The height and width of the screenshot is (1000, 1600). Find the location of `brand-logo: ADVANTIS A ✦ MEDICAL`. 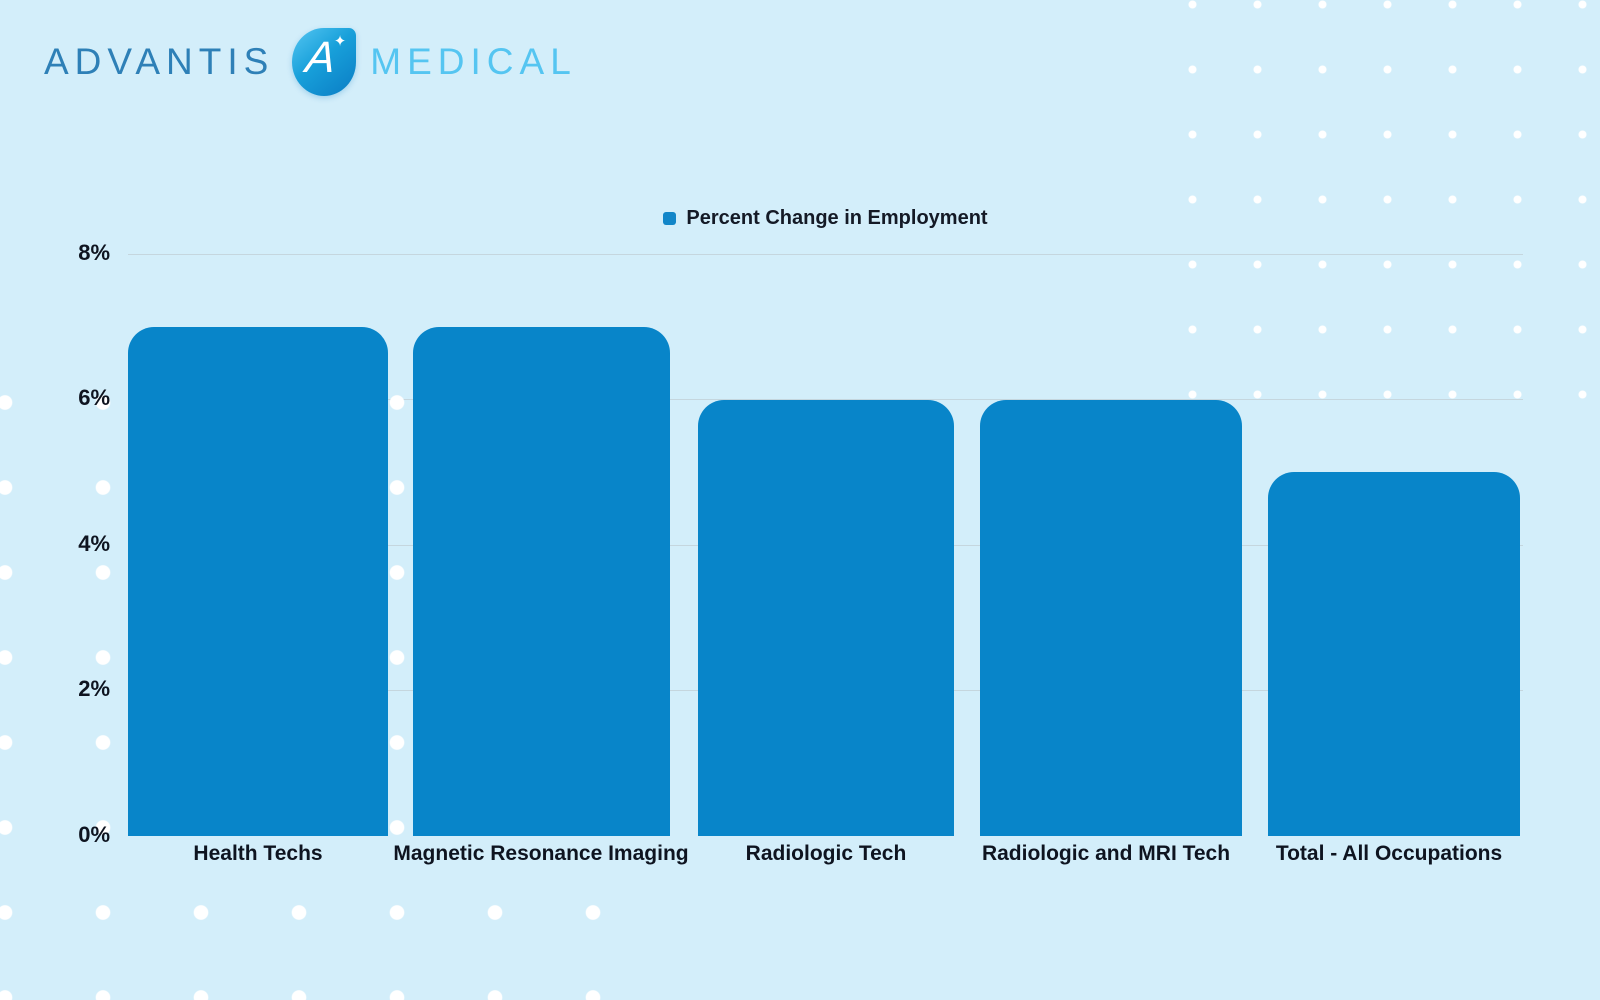

brand-logo: ADVANTIS A ✦ MEDICAL is located at coordinates (310, 62).